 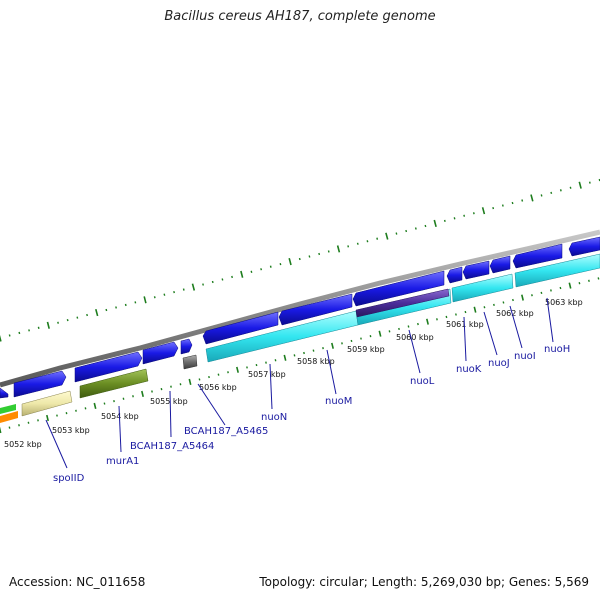 I want to click on gene-label-nuol: nuoL, so click(x=422, y=381).